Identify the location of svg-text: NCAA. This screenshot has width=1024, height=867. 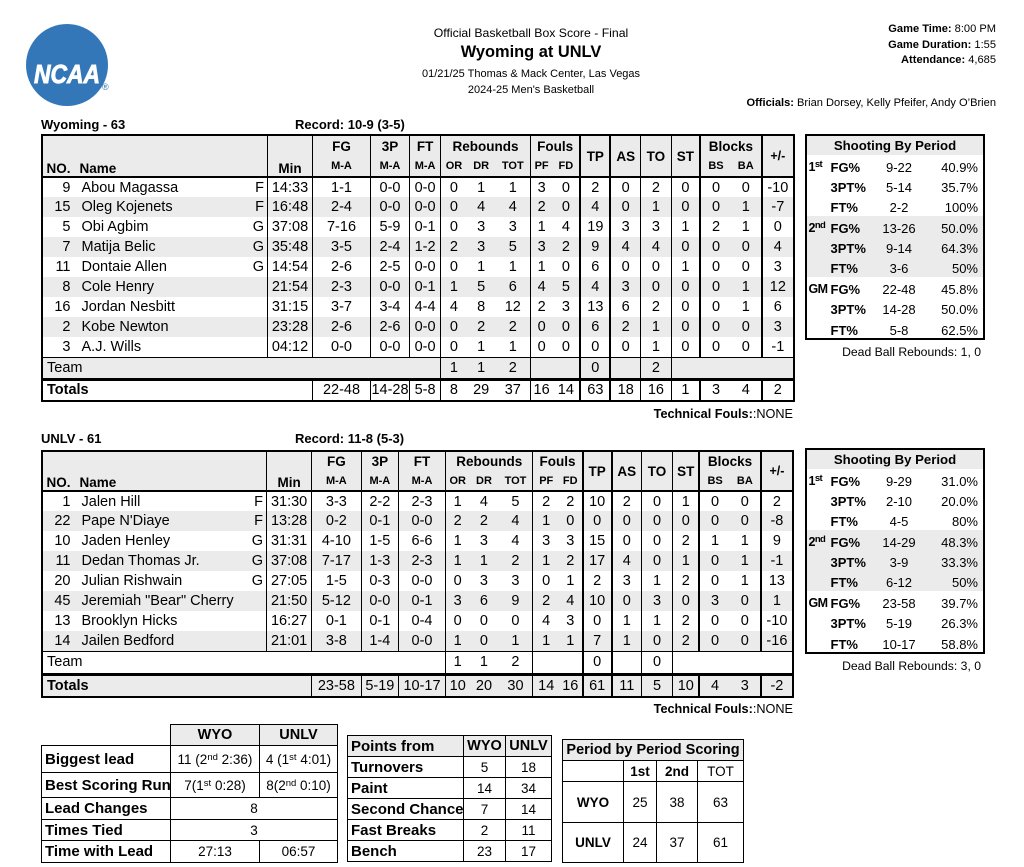
(67, 75).